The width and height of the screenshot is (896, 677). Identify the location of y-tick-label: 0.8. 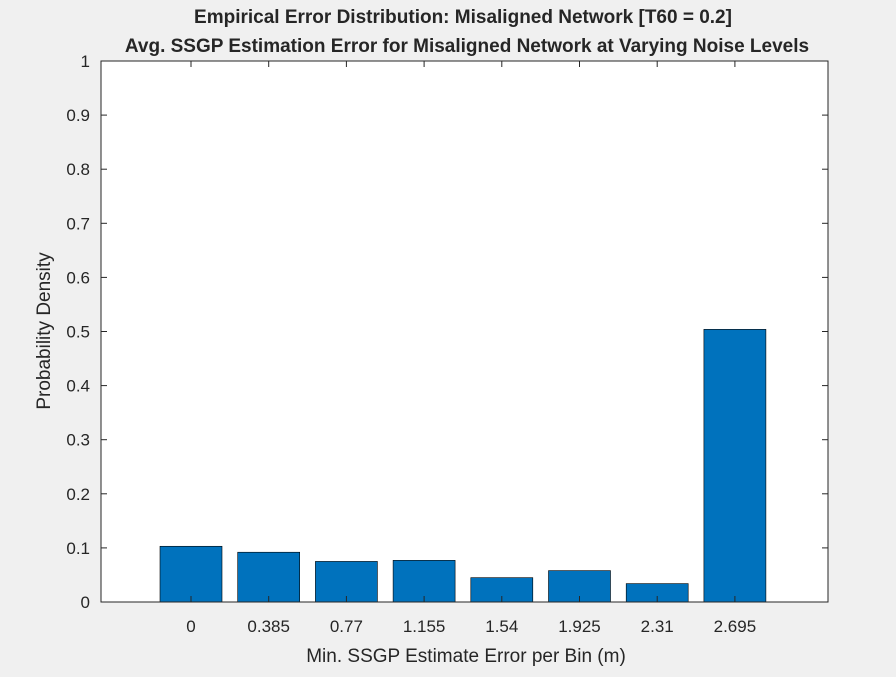
(78, 169).